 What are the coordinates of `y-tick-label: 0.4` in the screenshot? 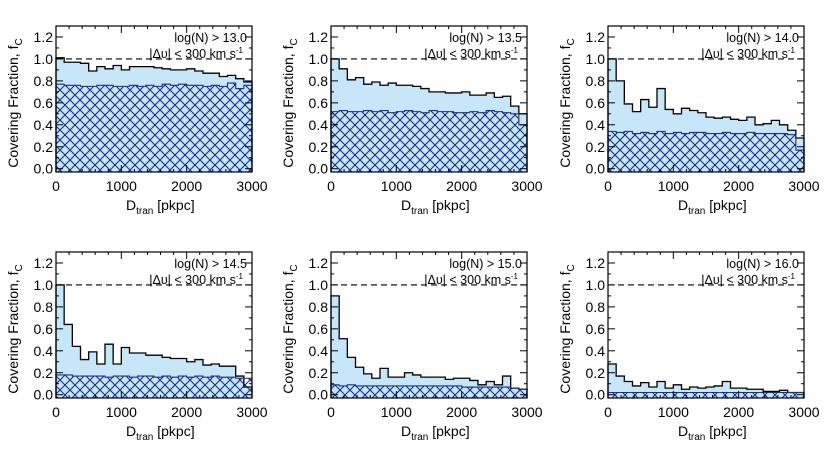 It's located at (44, 351).